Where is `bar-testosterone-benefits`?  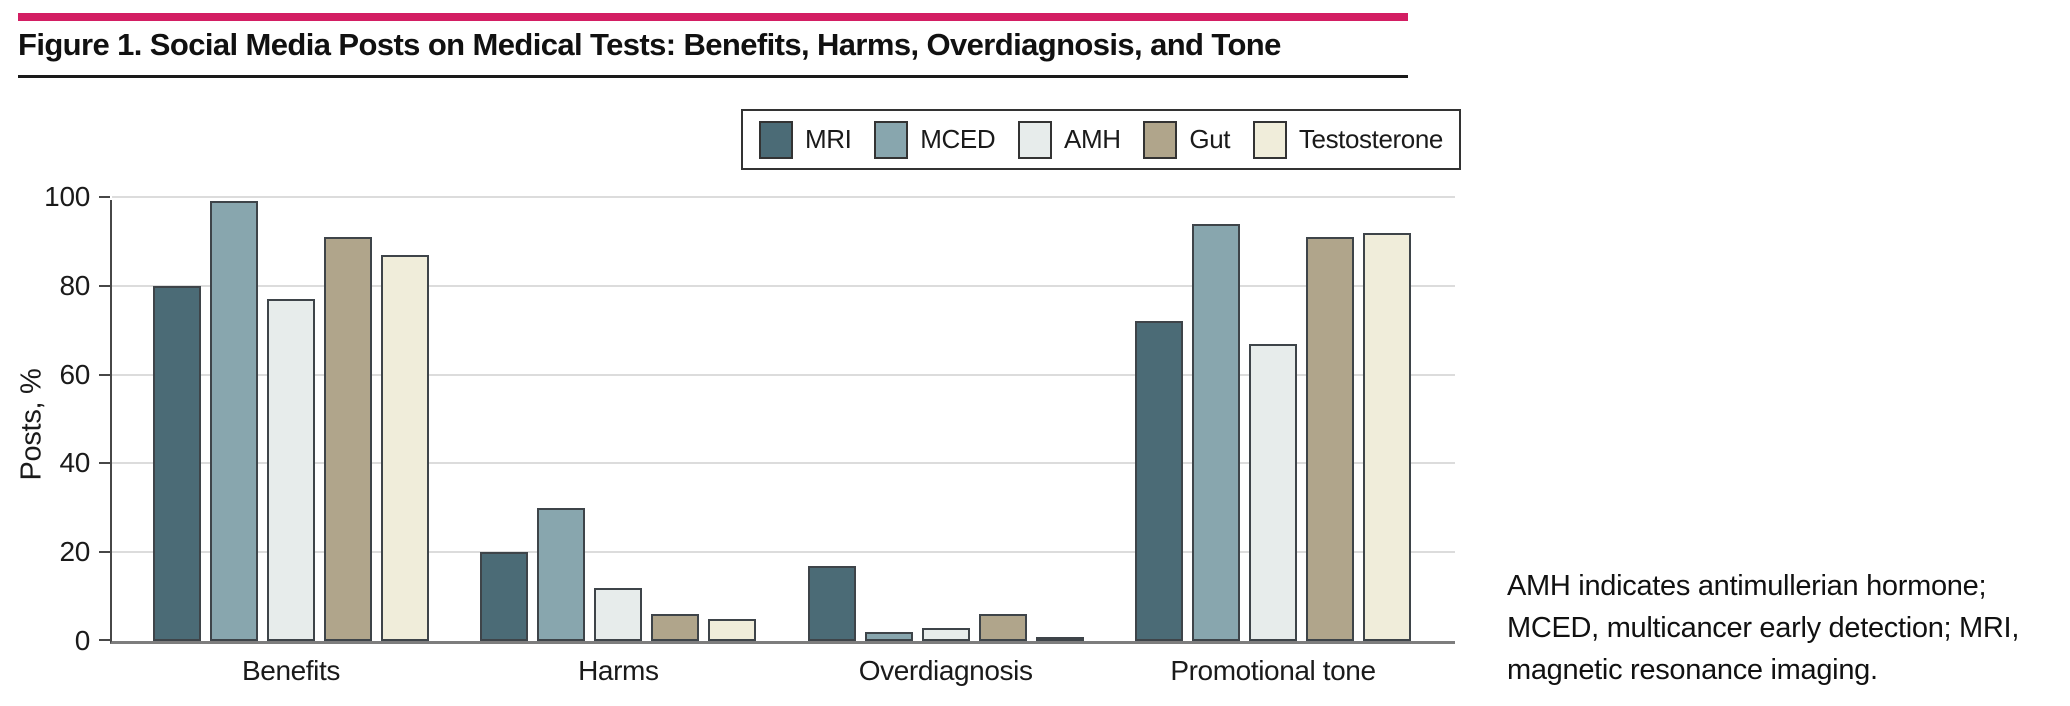 bar-testosterone-benefits is located at coordinates (405, 447).